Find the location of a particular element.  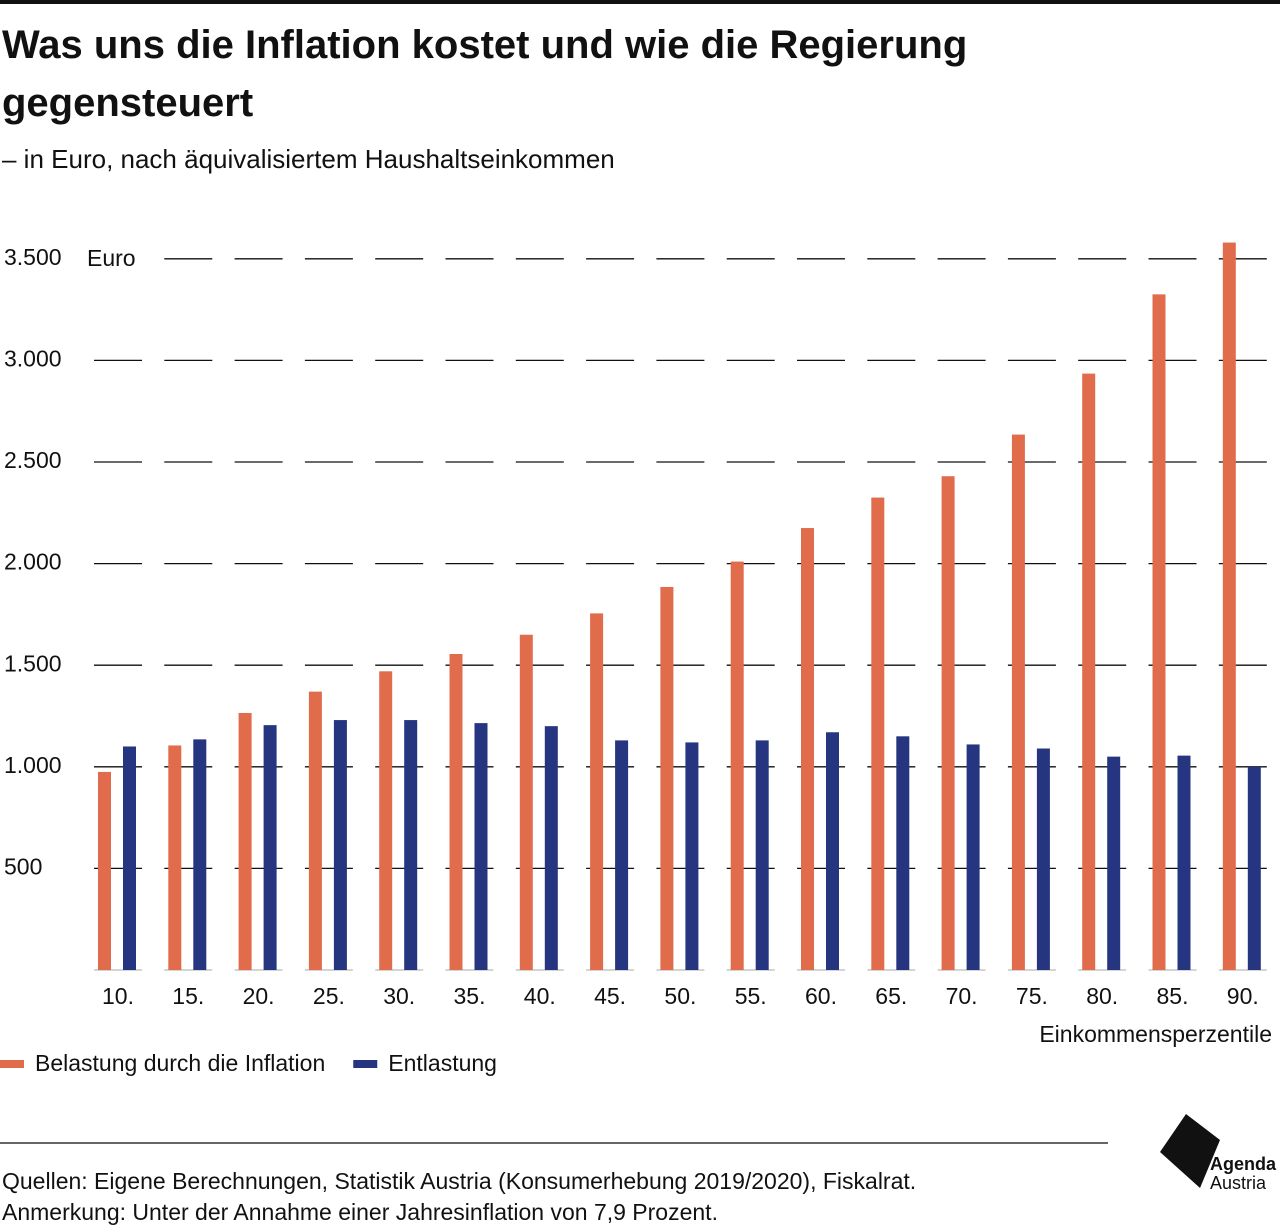

x-axis-label: Einkommensperzentile is located at coordinates (1155, 1034).